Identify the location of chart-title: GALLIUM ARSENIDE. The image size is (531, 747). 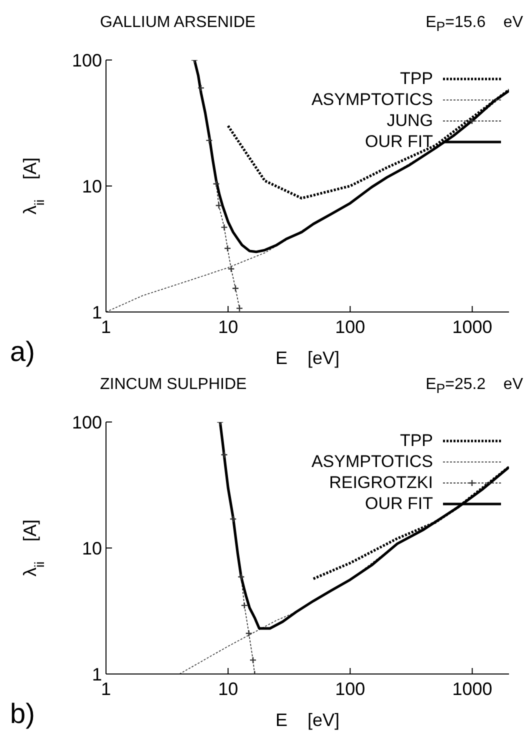
(178, 23).